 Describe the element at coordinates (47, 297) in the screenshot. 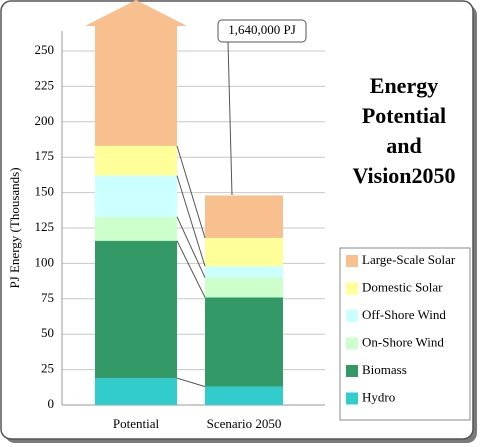

I see `y-tick-label: 75` at that location.